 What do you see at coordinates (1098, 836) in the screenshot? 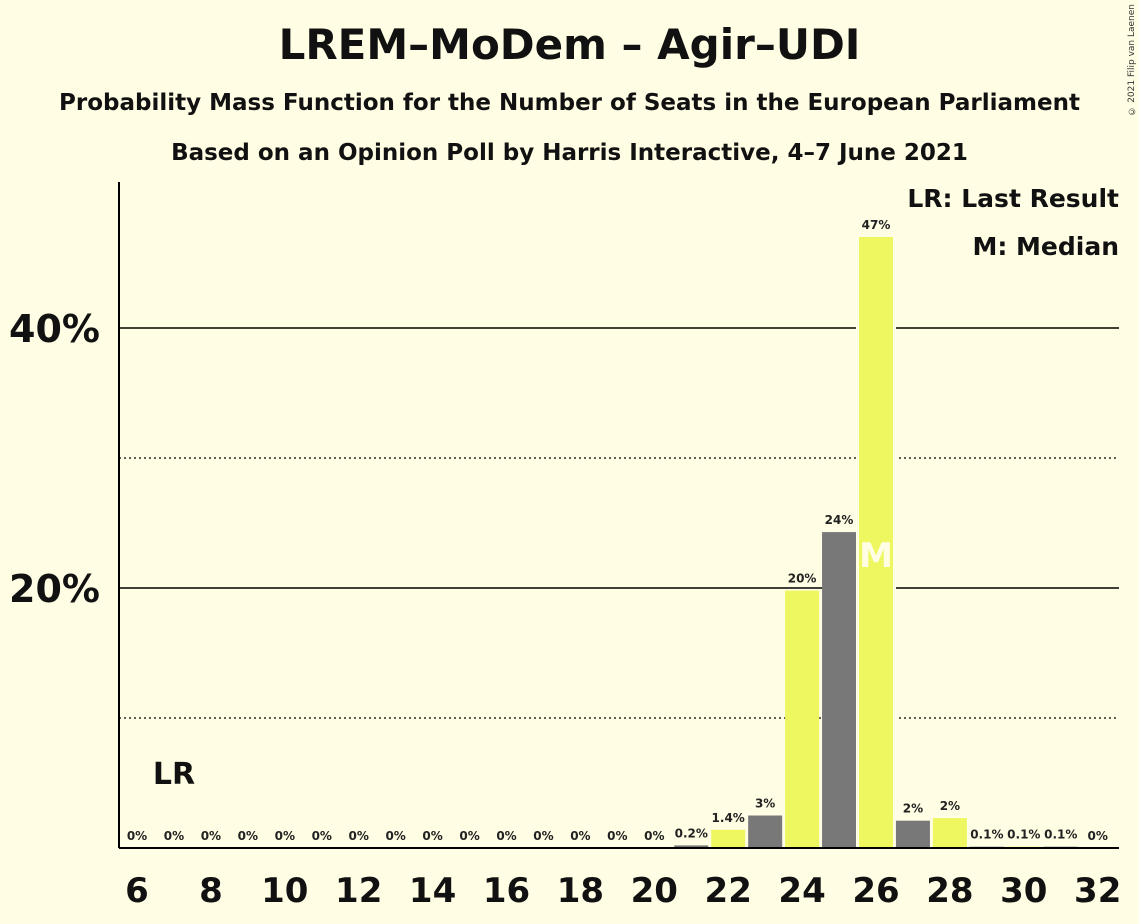
I see `data-label-seat-32: 0%` at bounding box center [1098, 836].